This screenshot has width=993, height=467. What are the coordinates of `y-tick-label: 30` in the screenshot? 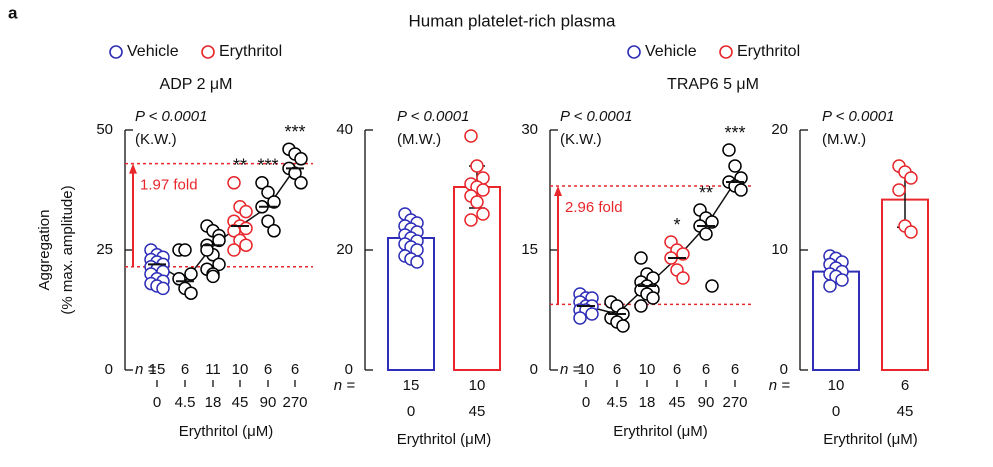 It's located at (529, 129).